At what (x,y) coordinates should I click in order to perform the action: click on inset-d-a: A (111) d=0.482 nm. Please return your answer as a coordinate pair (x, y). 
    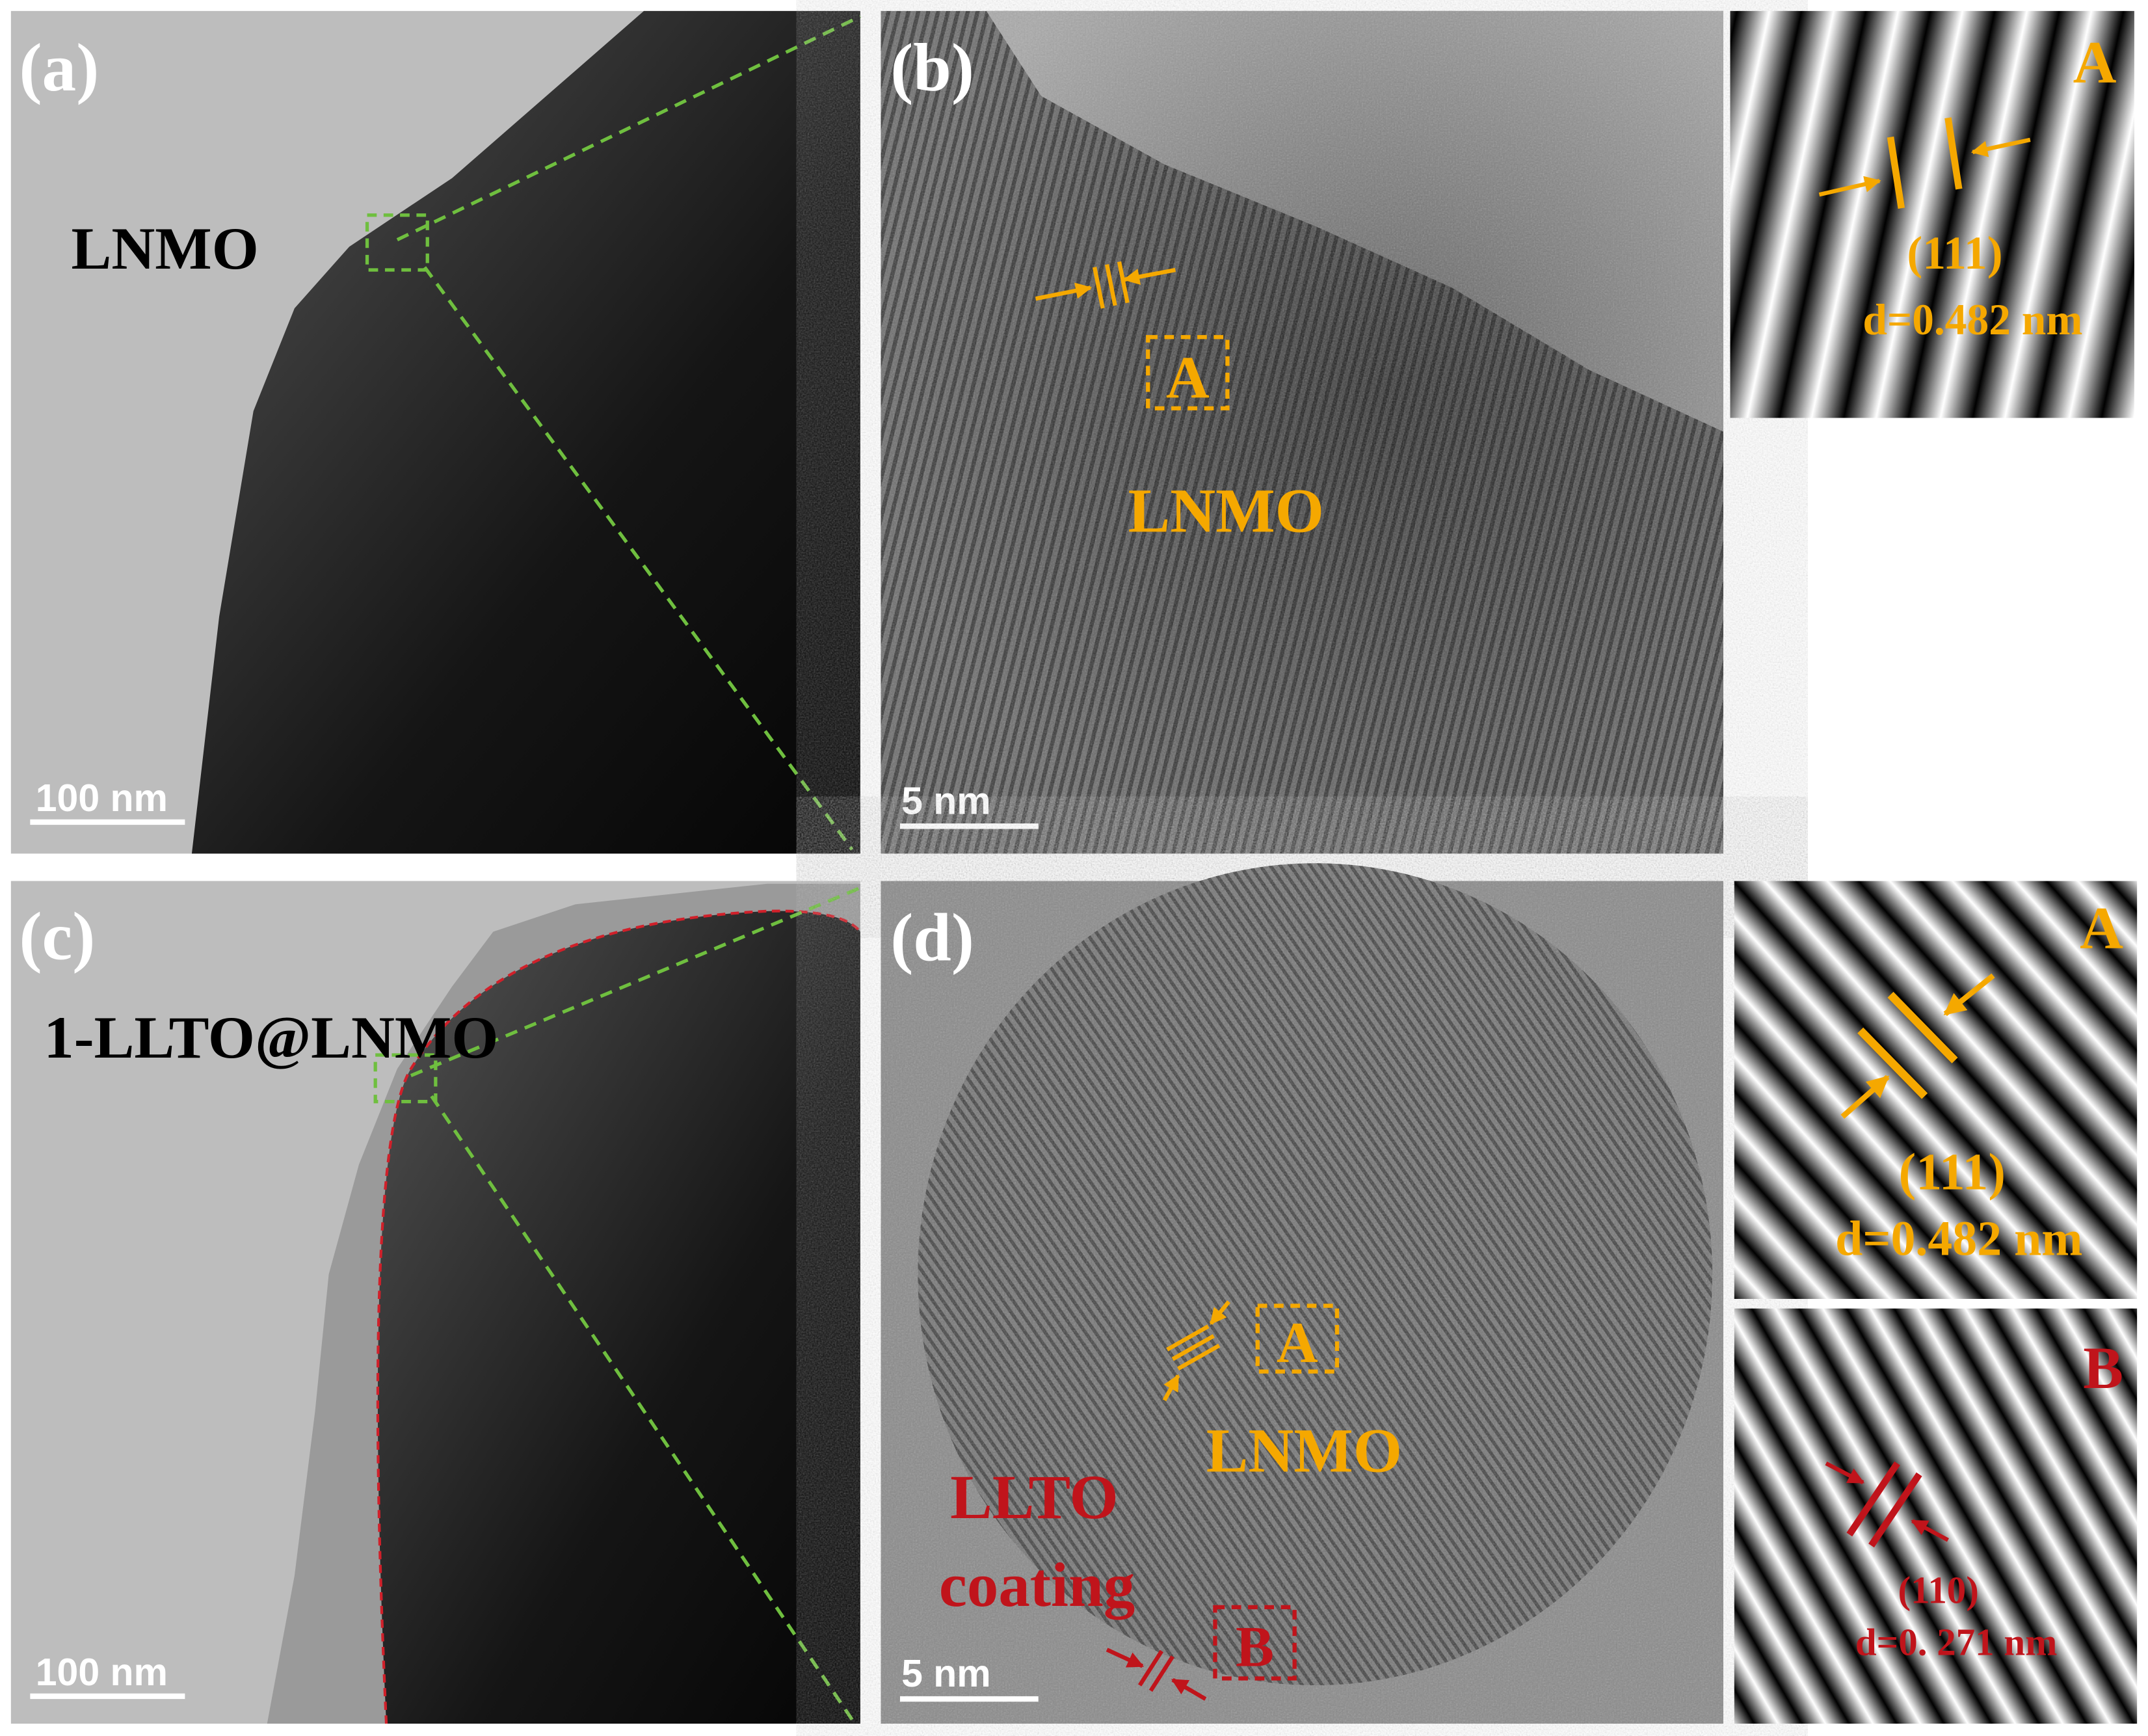
    Looking at the image, I should click on (1936, 1090).